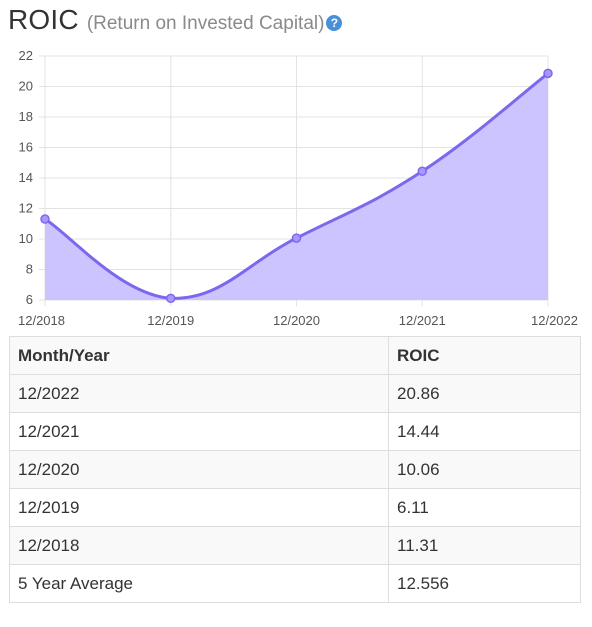 The height and width of the screenshot is (627, 592). What do you see at coordinates (484, 431) in the screenshot?
I see `table-cell-value: 14.44` at bounding box center [484, 431].